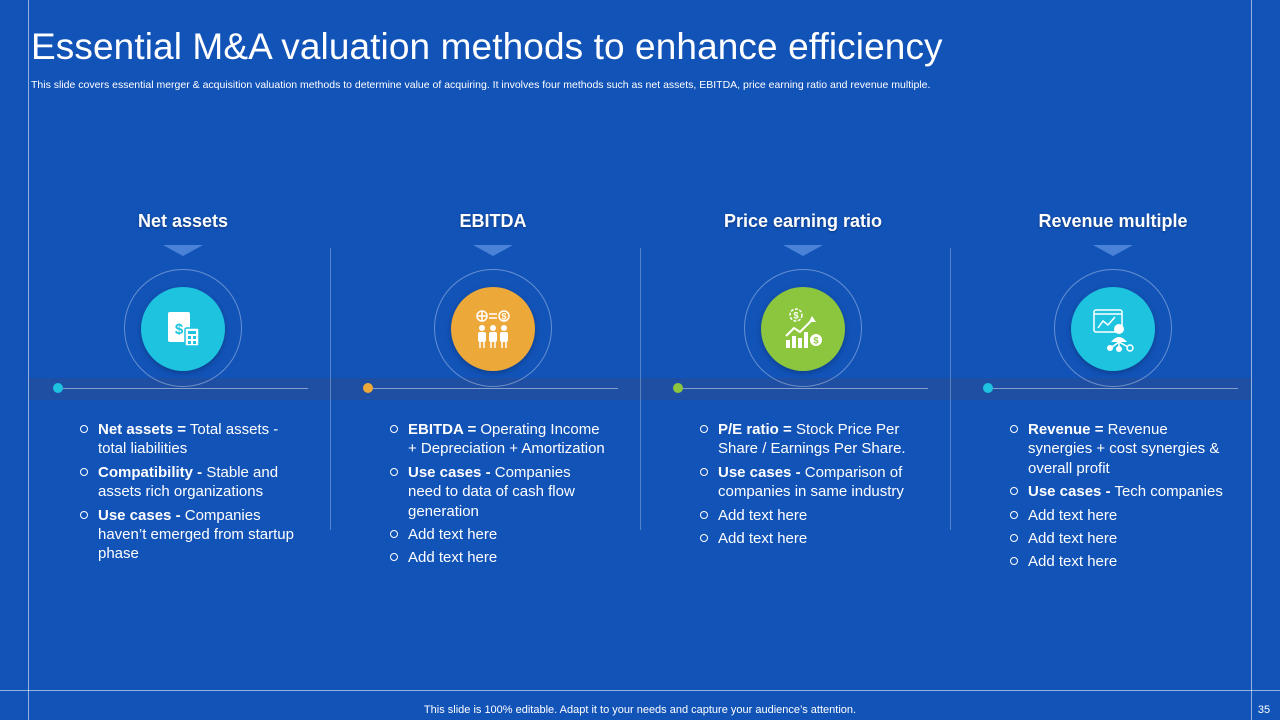 The width and height of the screenshot is (1280, 720). What do you see at coordinates (493, 221) in the screenshot?
I see `column-heading: EBITDA` at bounding box center [493, 221].